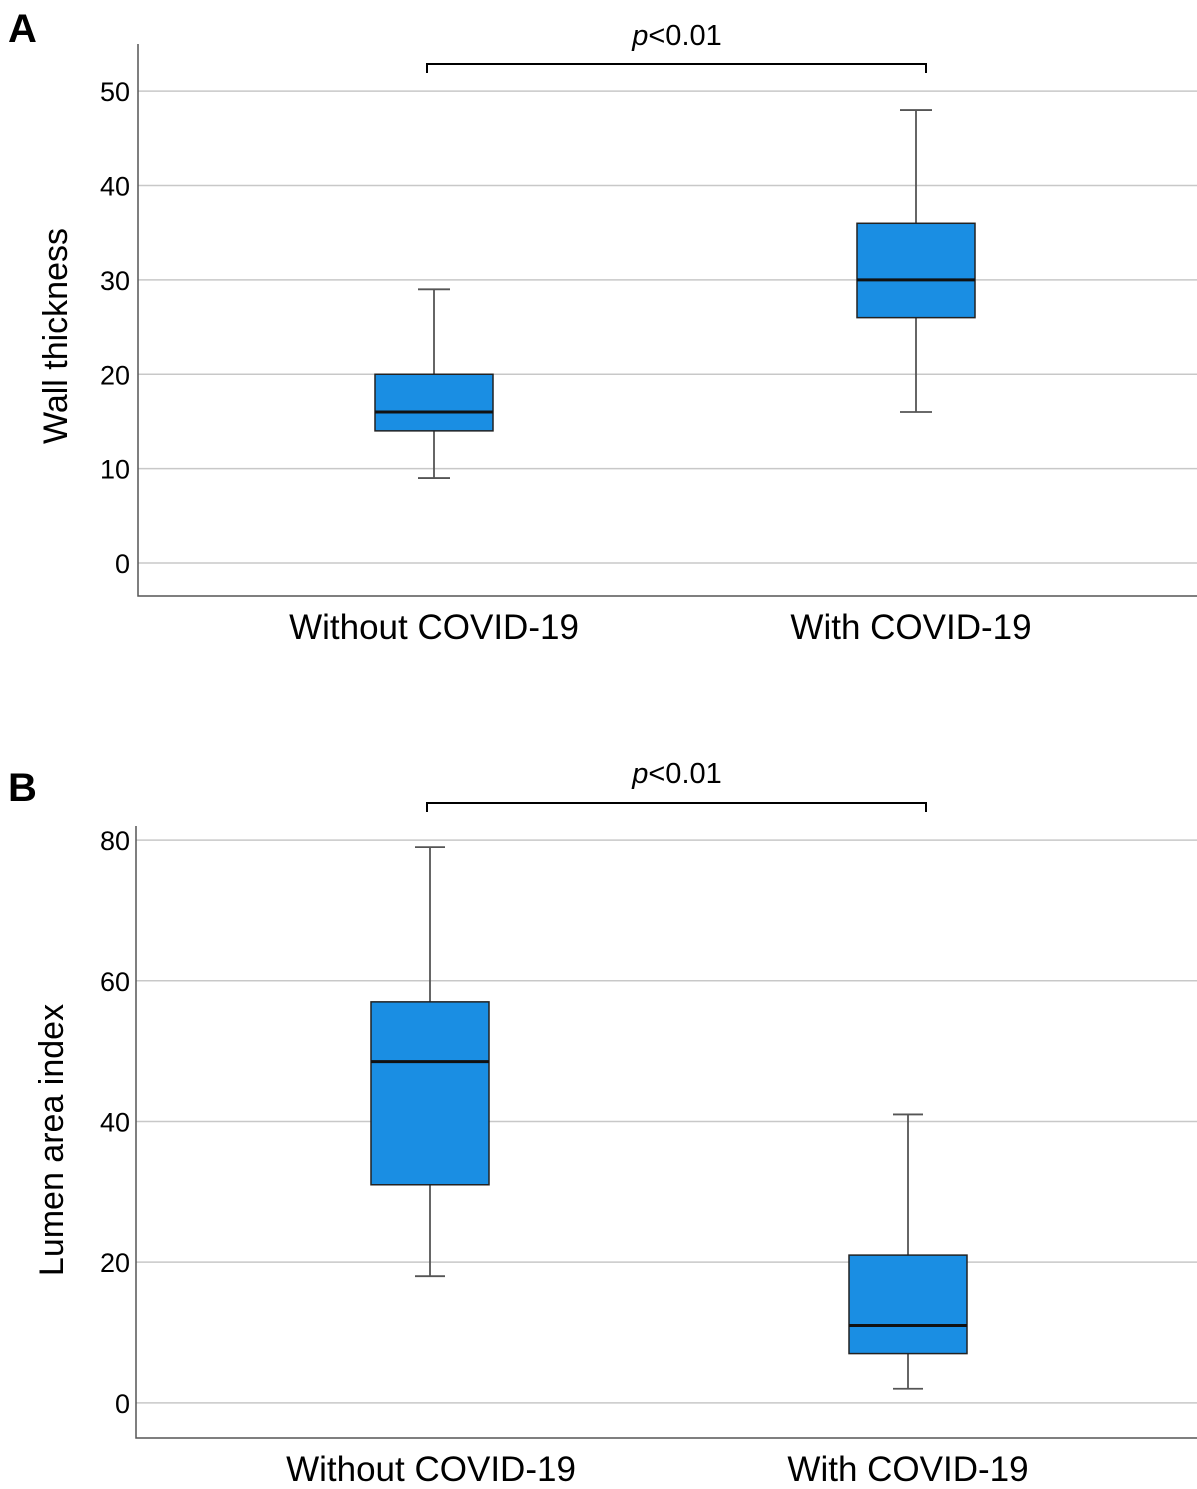 The image size is (1197, 1489). Describe the element at coordinates (22, 29) in the screenshot. I see `panel-letter: A` at that location.